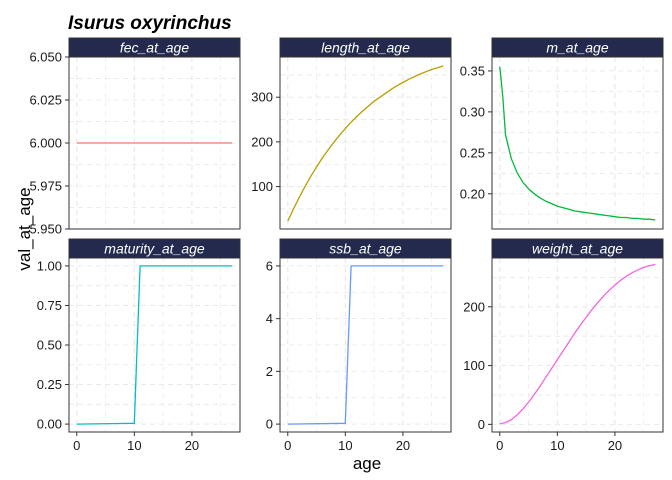 The width and height of the screenshot is (672, 480). Describe the element at coordinates (577, 48) in the screenshot. I see `strip-label-m_at_age: m_at_age` at that location.